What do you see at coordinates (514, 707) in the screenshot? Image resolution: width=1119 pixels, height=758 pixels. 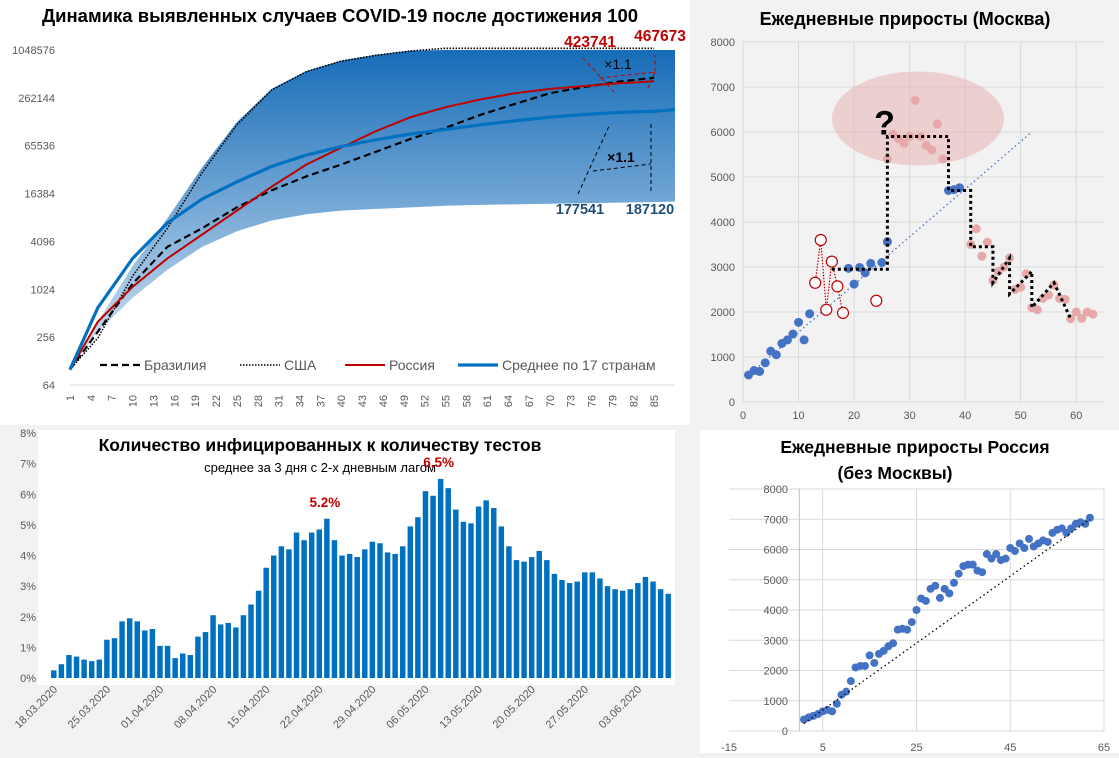 I see `x-date-label: 20.05.2020` at bounding box center [514, 707].